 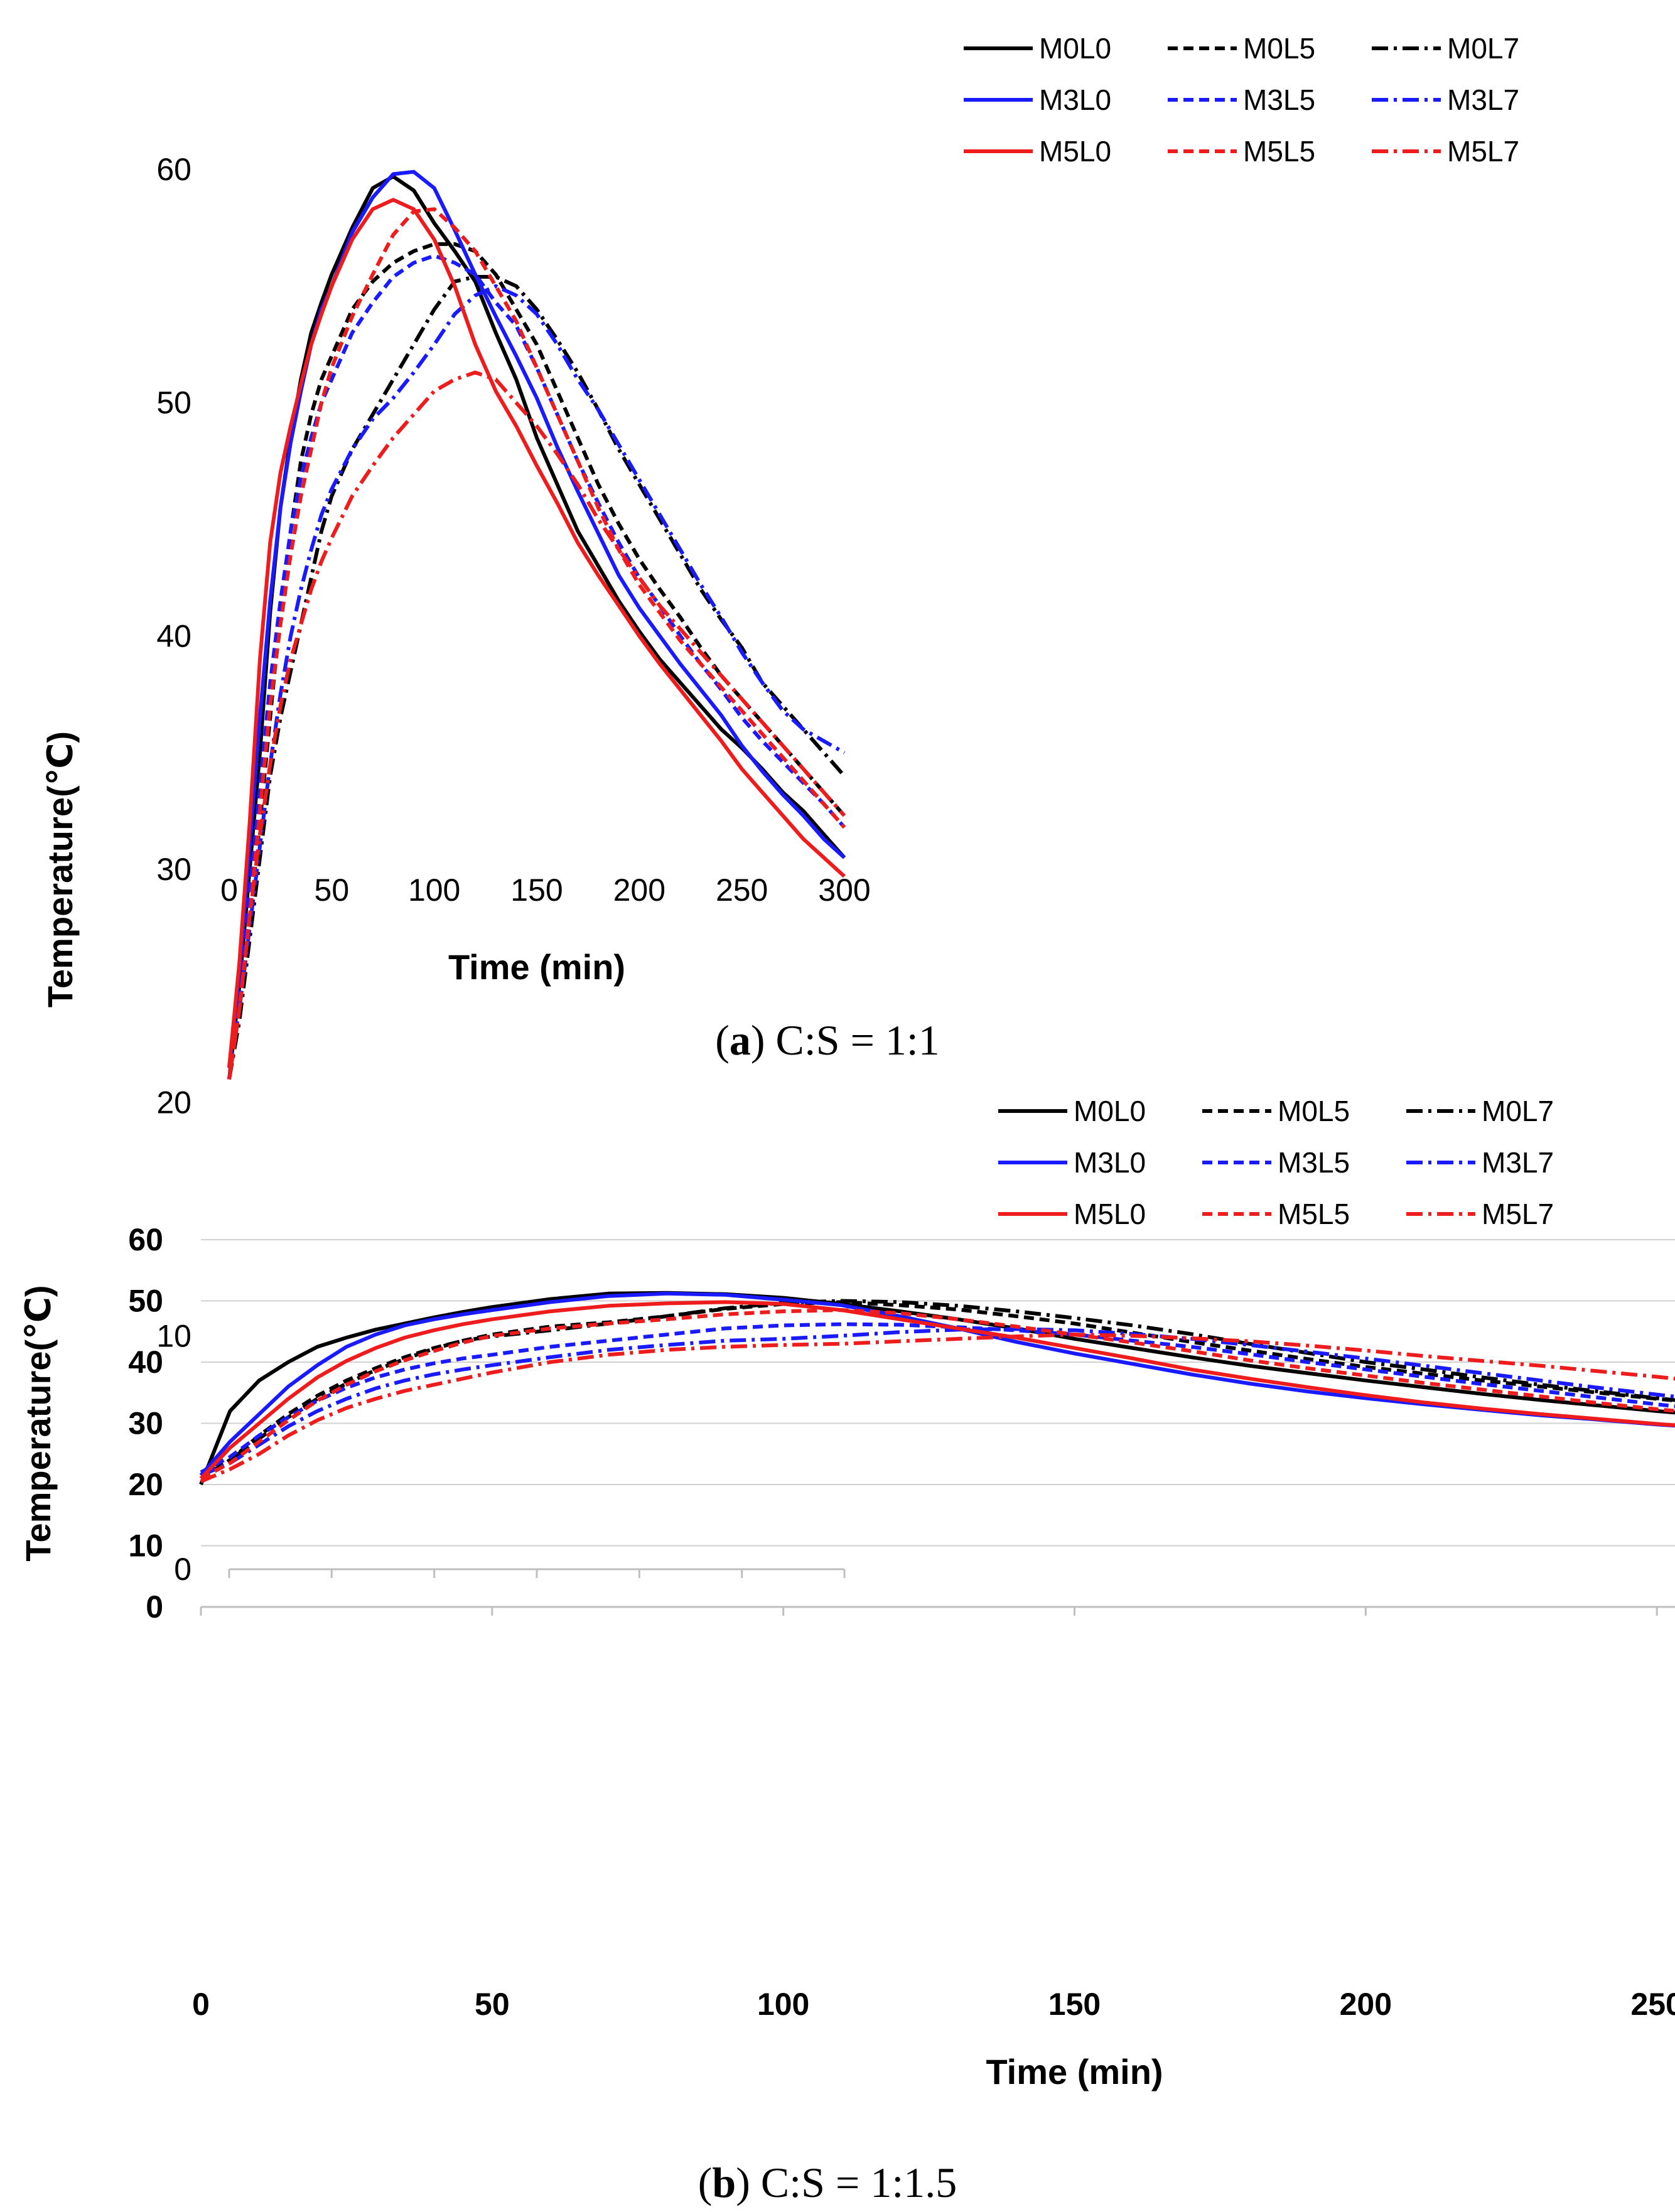 I want to click on caption-b: (b) C:S = 1:1.5, so click(x=827, y=2182).